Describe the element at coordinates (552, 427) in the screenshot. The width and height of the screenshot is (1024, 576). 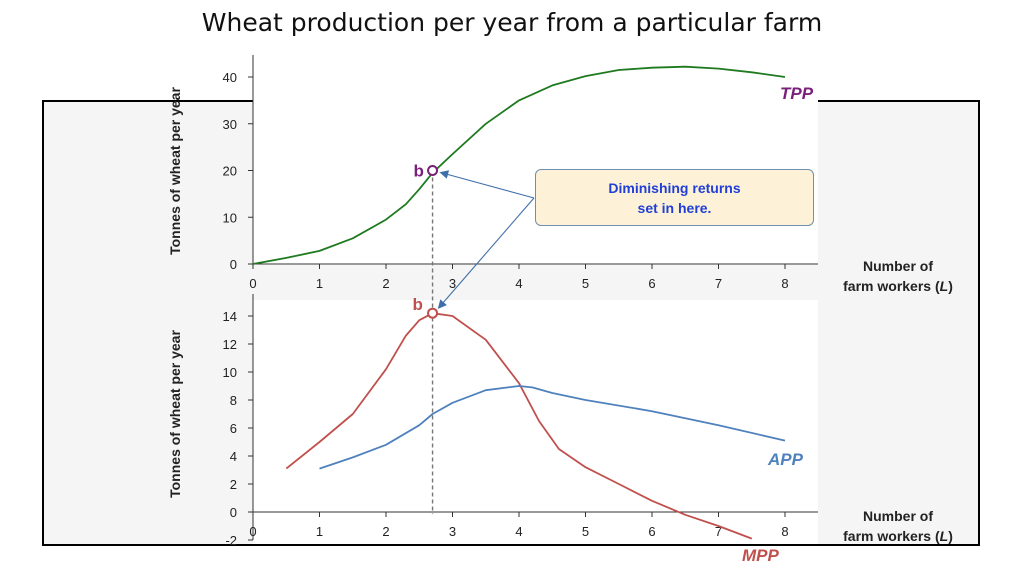
I see `bottom-app-line` at that location.